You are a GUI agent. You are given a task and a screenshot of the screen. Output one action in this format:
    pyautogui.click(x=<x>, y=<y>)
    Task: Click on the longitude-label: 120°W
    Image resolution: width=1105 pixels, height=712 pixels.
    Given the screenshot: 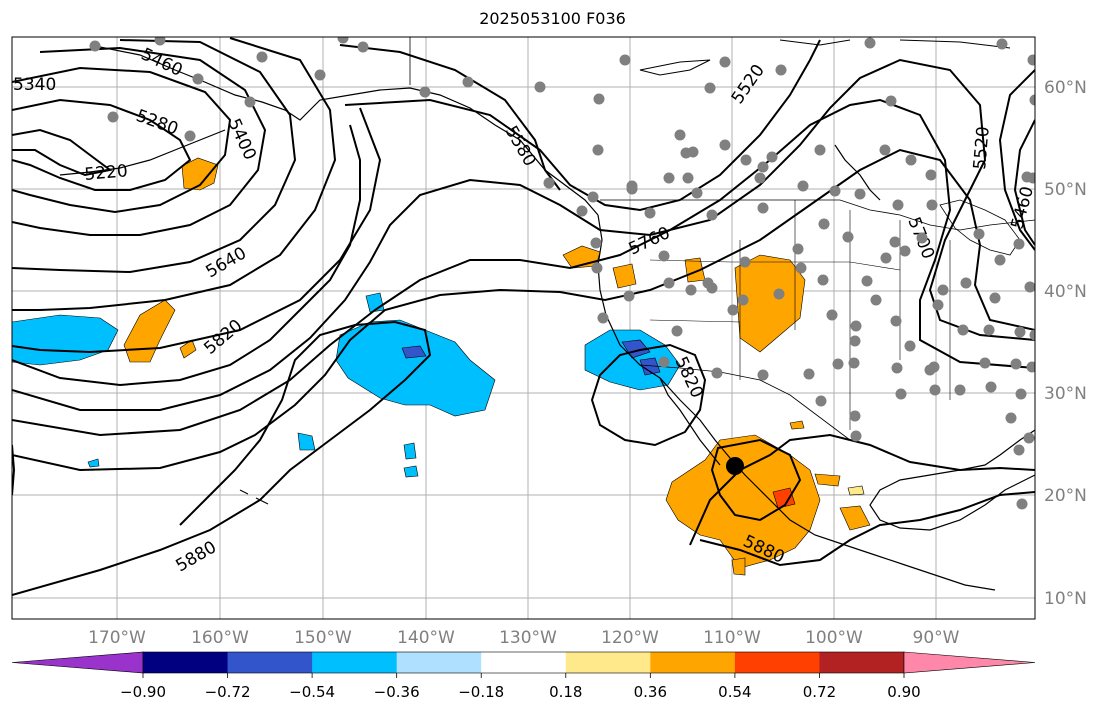 What is the action you would take?
    pyautogui.click(x=630, y=638)
    